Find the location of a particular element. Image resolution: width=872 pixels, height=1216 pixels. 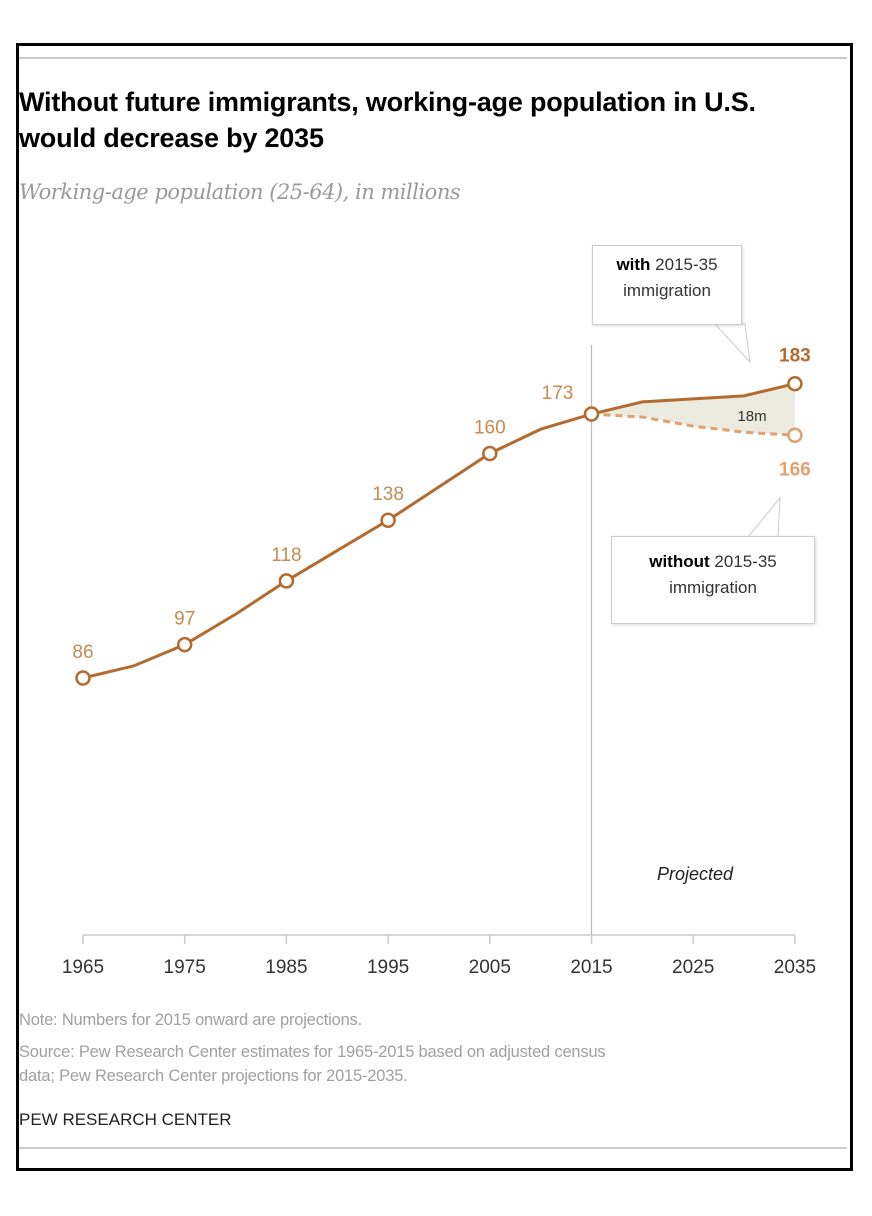

gap-label: 18m is located at coordinates (751, 416).